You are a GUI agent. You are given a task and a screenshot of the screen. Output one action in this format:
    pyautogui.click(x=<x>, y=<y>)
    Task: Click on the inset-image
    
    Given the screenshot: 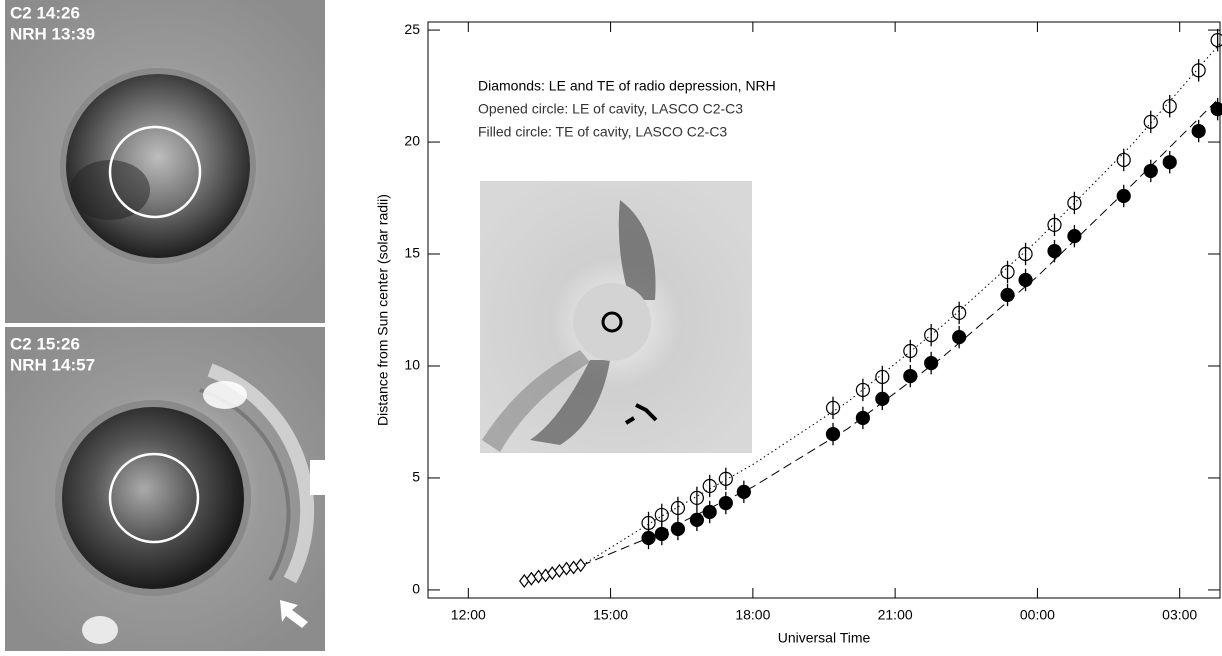 What is the action you would take?
    pyautogui.click(x=616, y=317)
    